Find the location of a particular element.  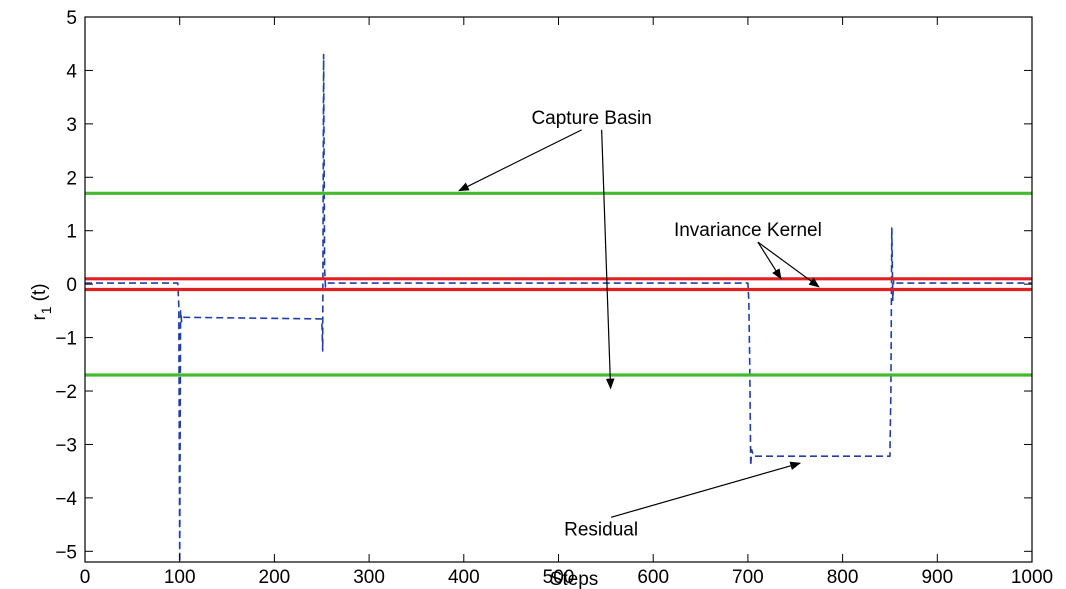

y-tick-label: −3 is located at coordinates (66, 445).